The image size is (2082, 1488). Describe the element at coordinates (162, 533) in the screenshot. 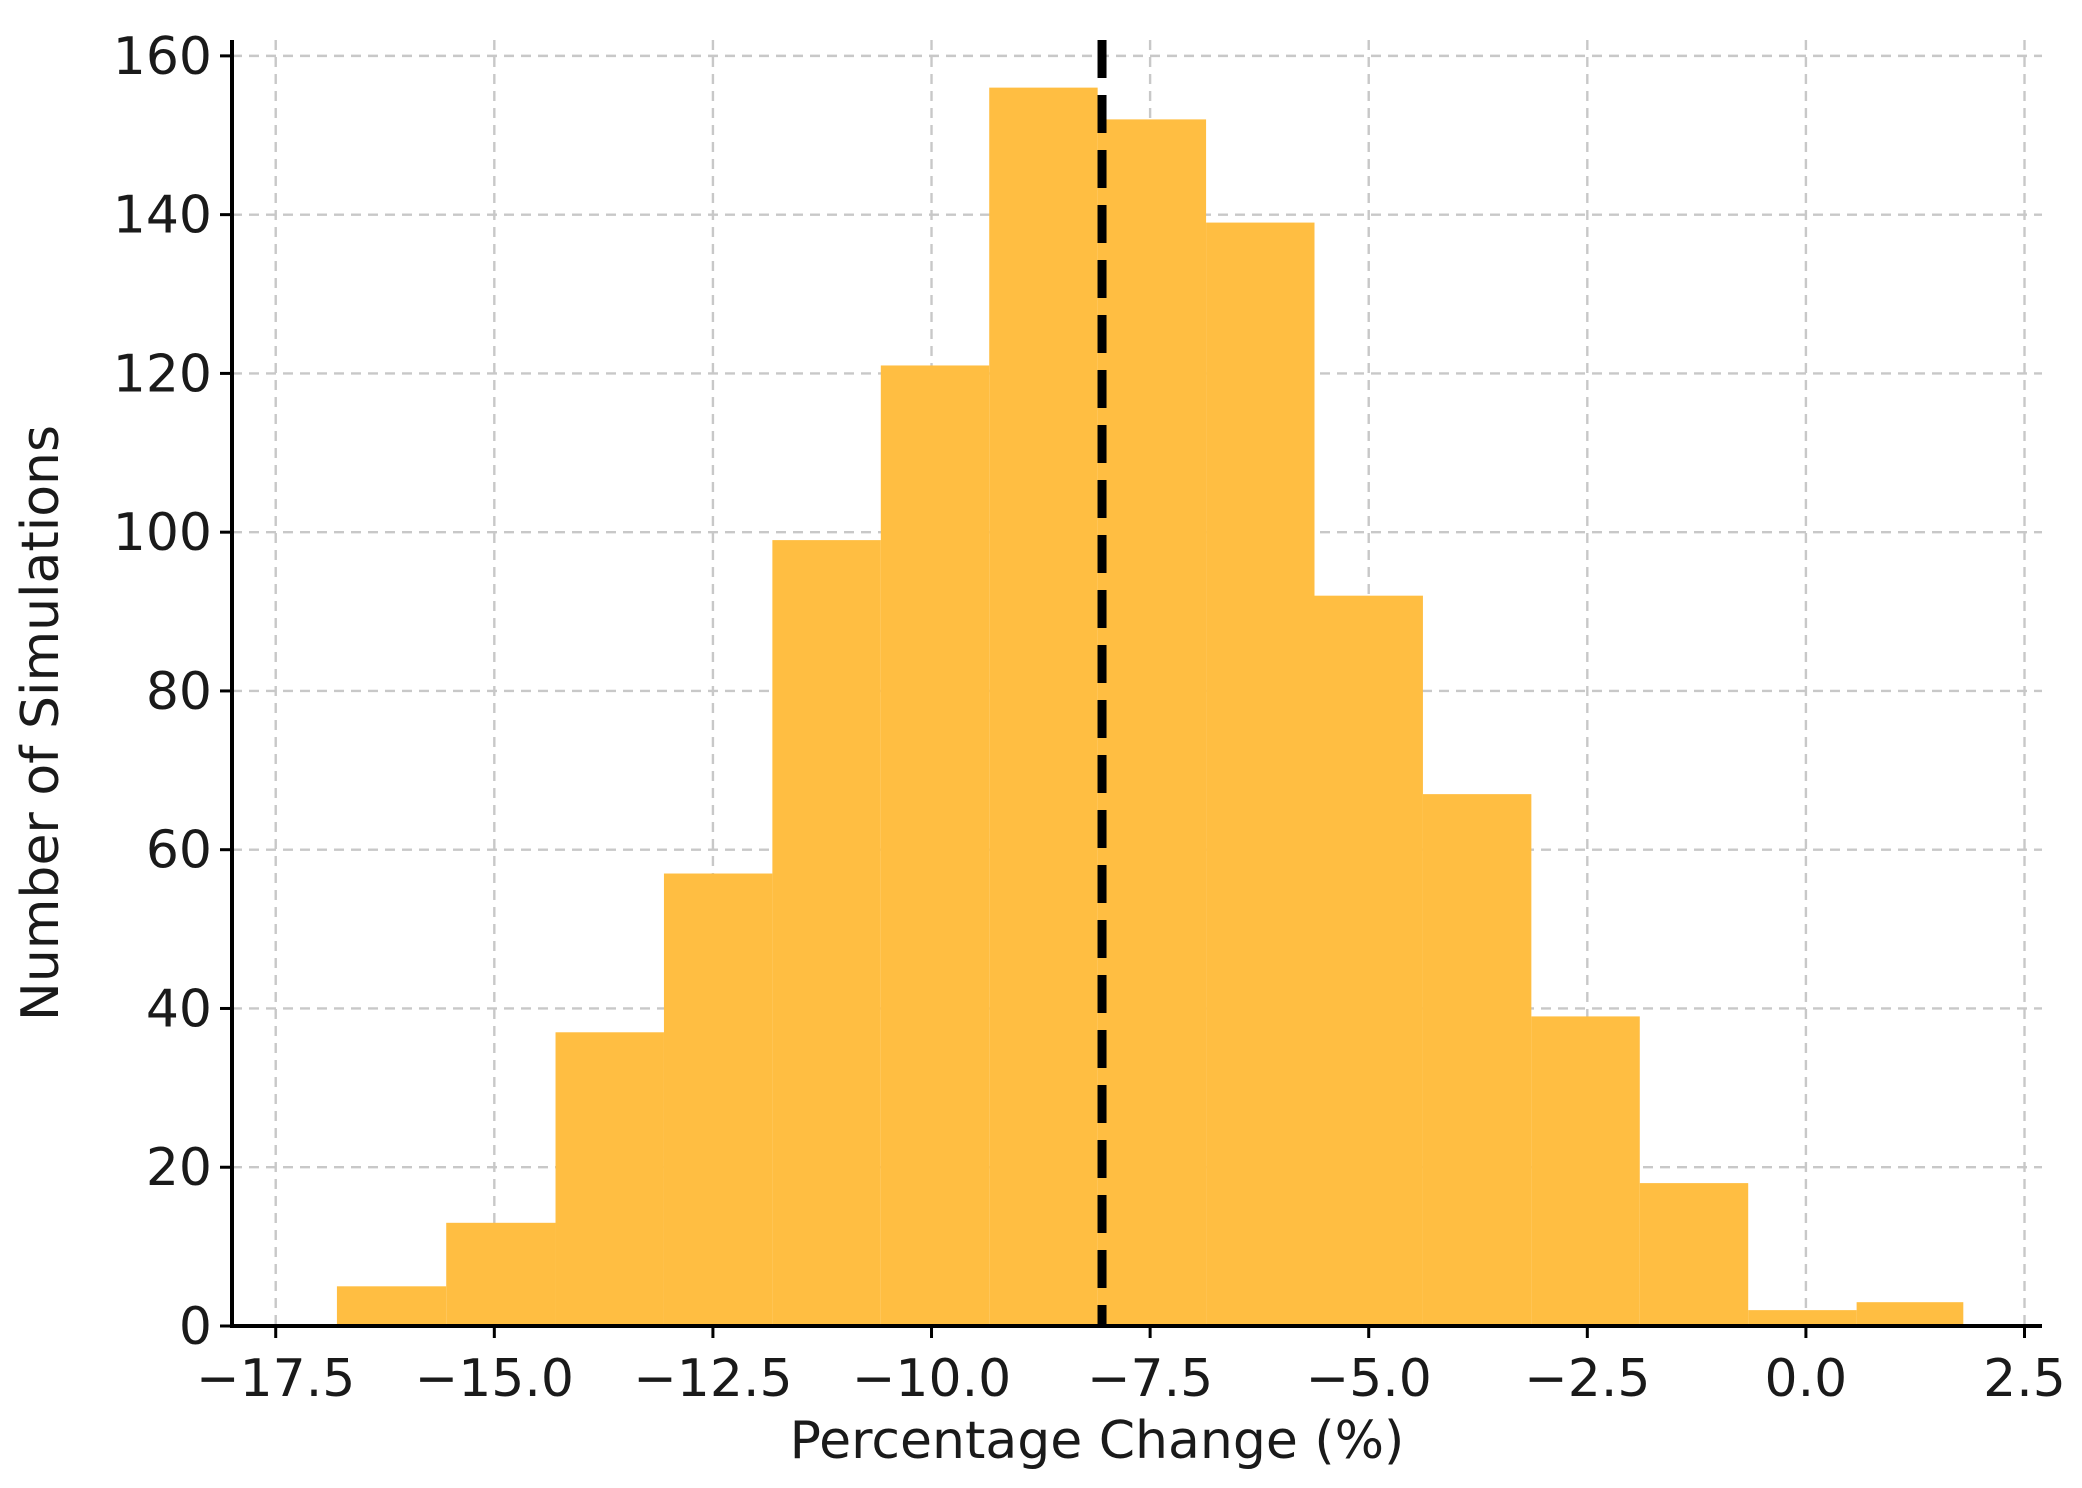

I see `y-tick-label: 100` at that location.